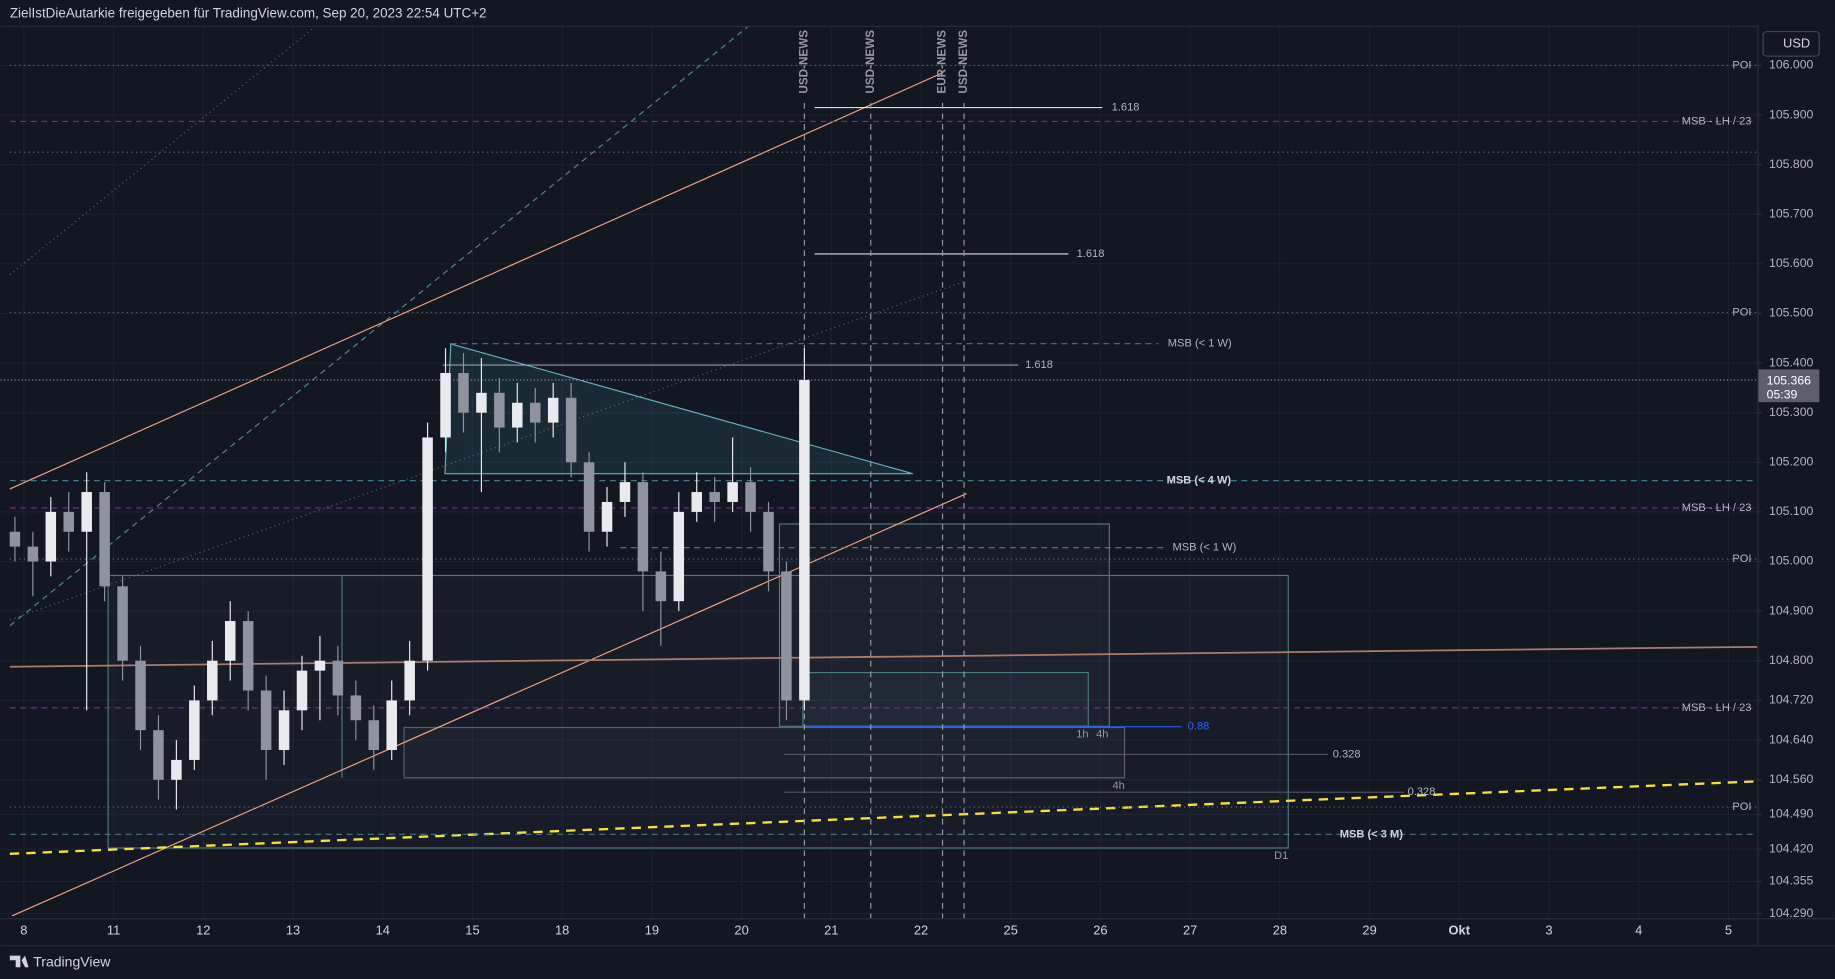 This screenshot has height=979, width=1835. What do you see at coordinates (1791, 511) in the screenshot?
I see `y-tick-label: 105.100` at bounding box center [1791, 511].